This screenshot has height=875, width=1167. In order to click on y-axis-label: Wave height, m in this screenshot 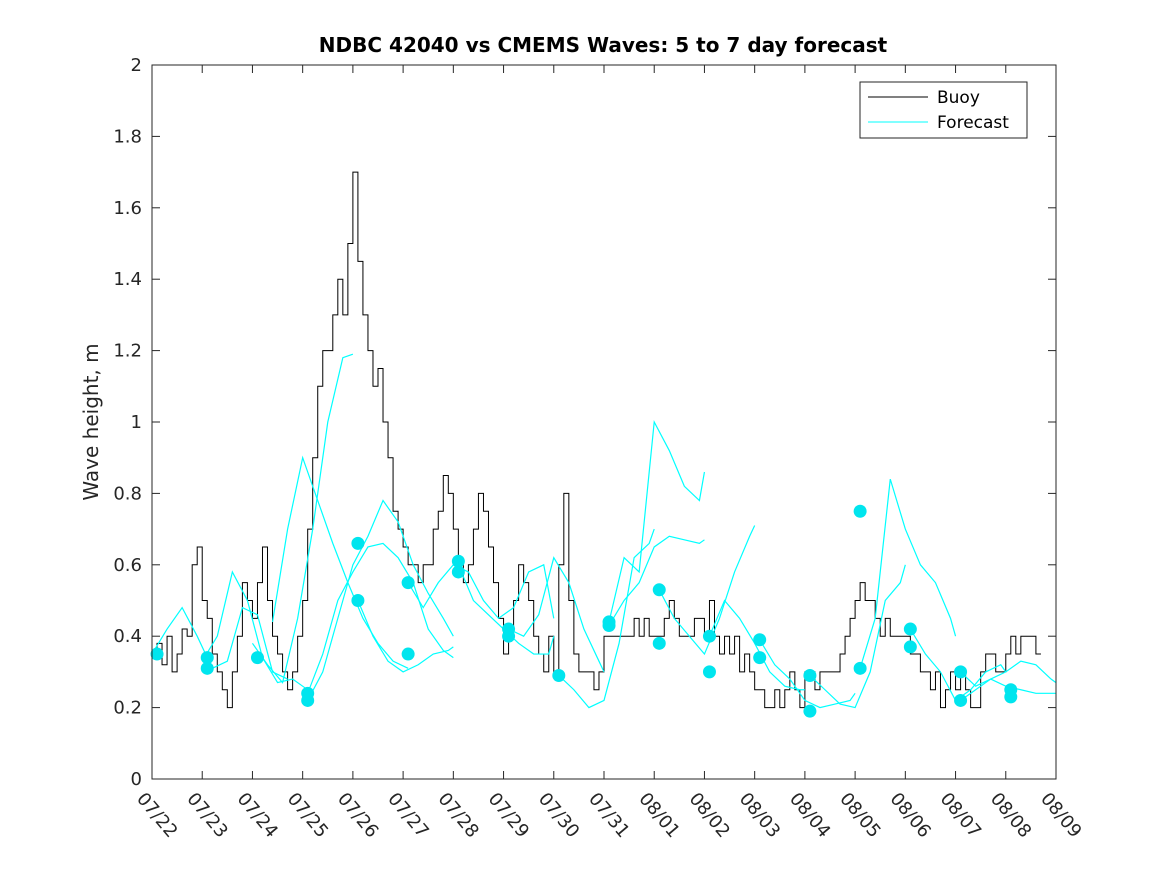, I will do `click(91, 421)`.